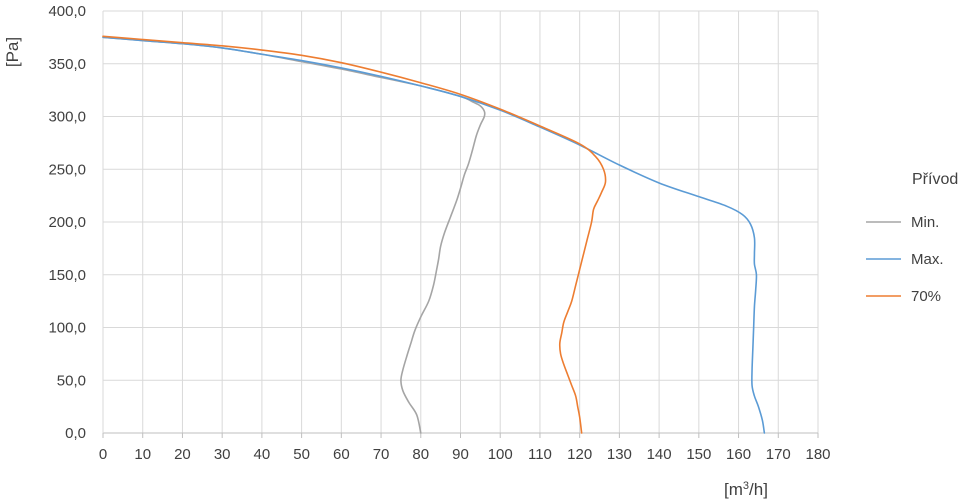 This screenshot has width=965, height=502. I want to click on x-tick-label: 60, so click(341, 454).